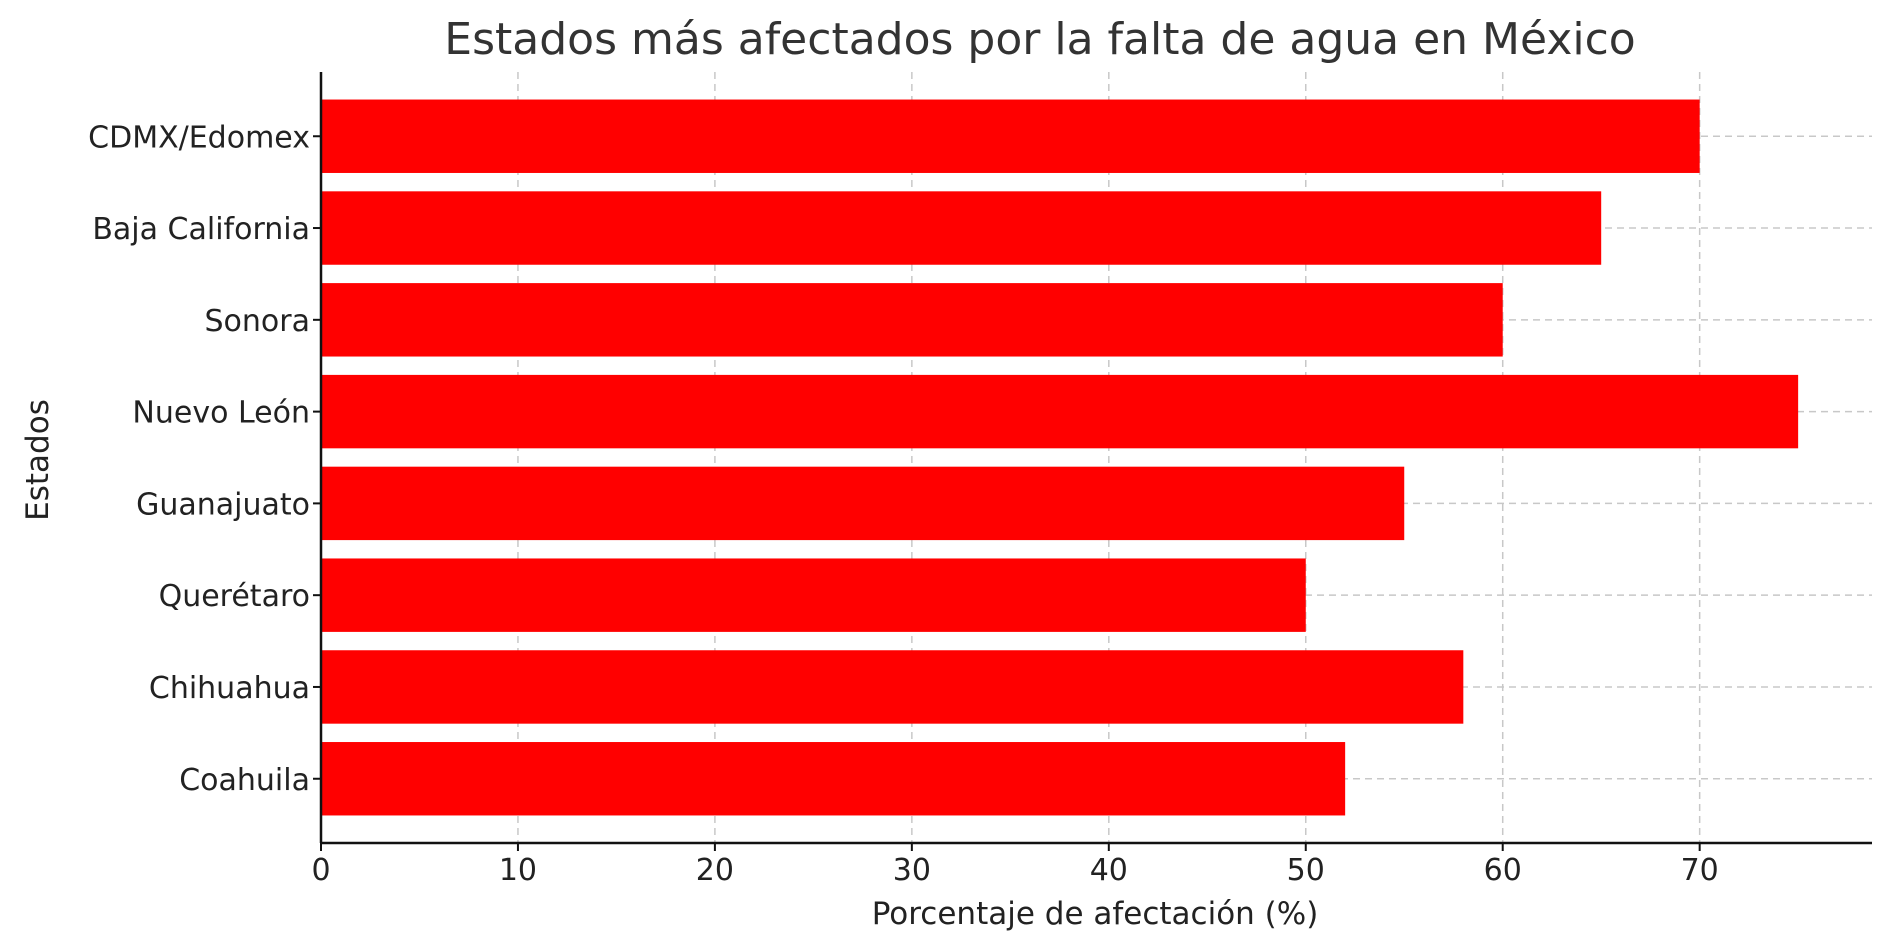  What do you see at coordinates (1503, 870) in the screenshot?
I see `x-tick-label: 60` at bounding box center [1503, 870].